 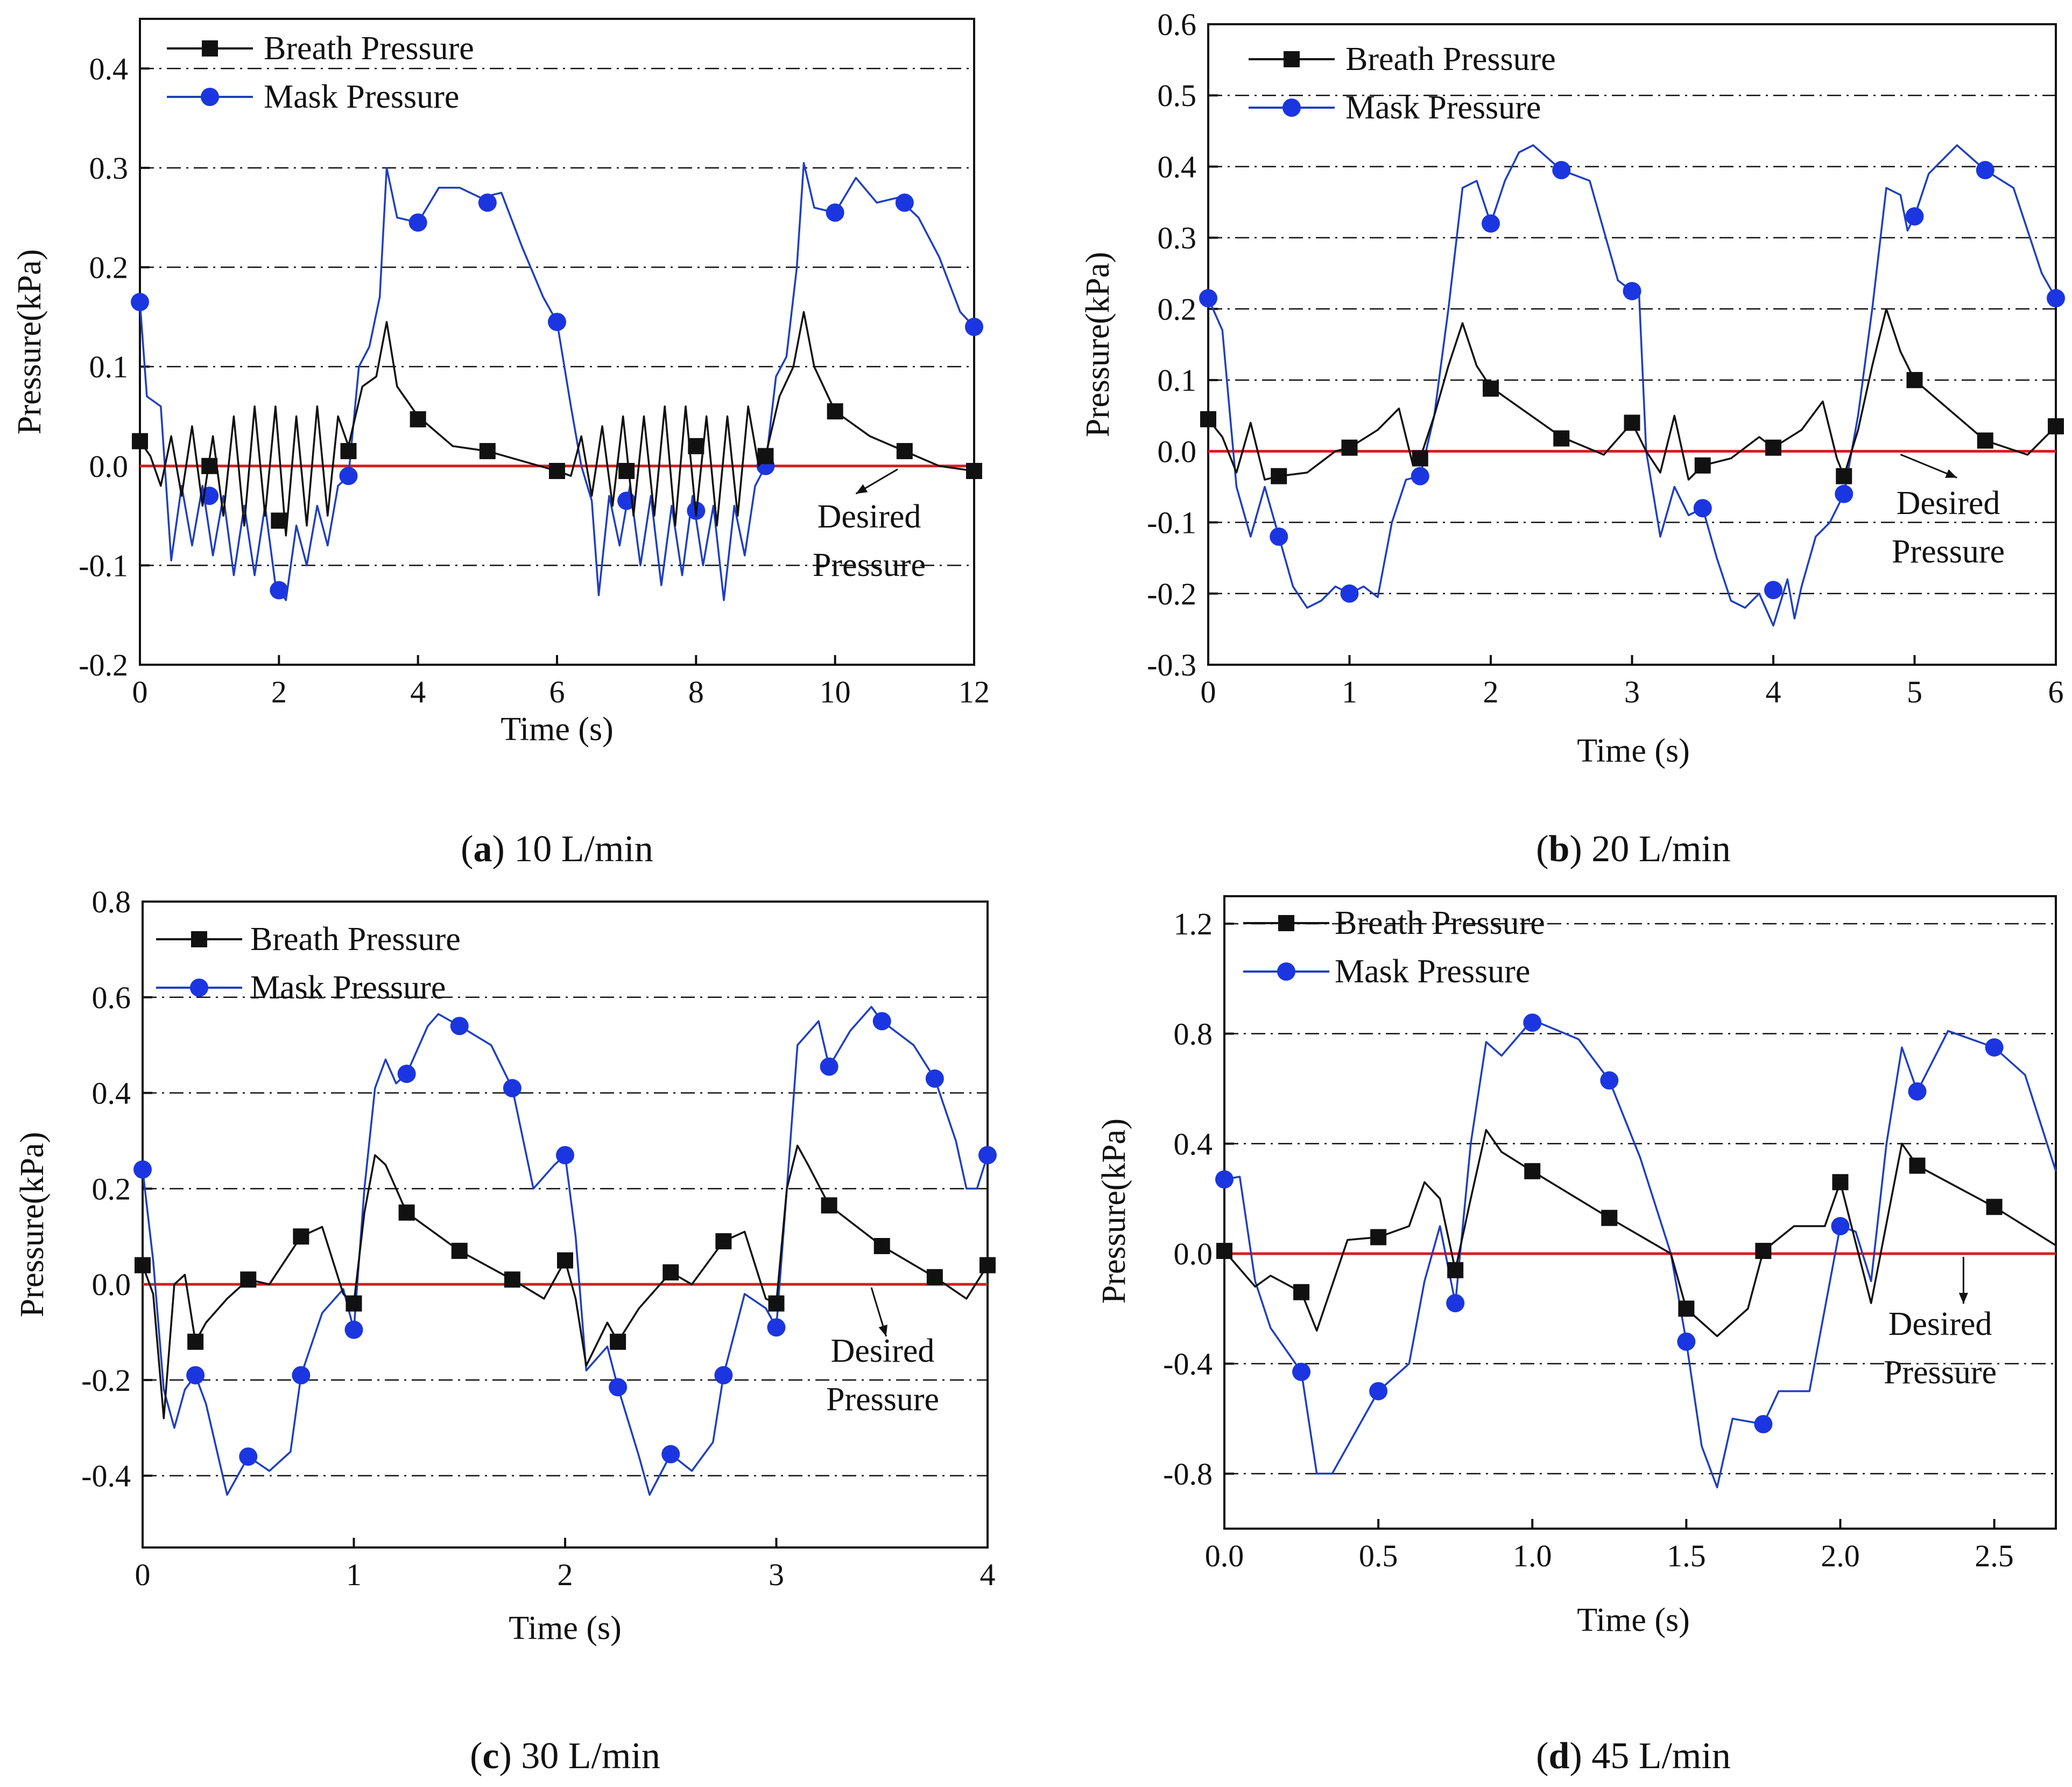 I want to click on x-tick-label-c-3: 3, so click(x=777, y=1574).